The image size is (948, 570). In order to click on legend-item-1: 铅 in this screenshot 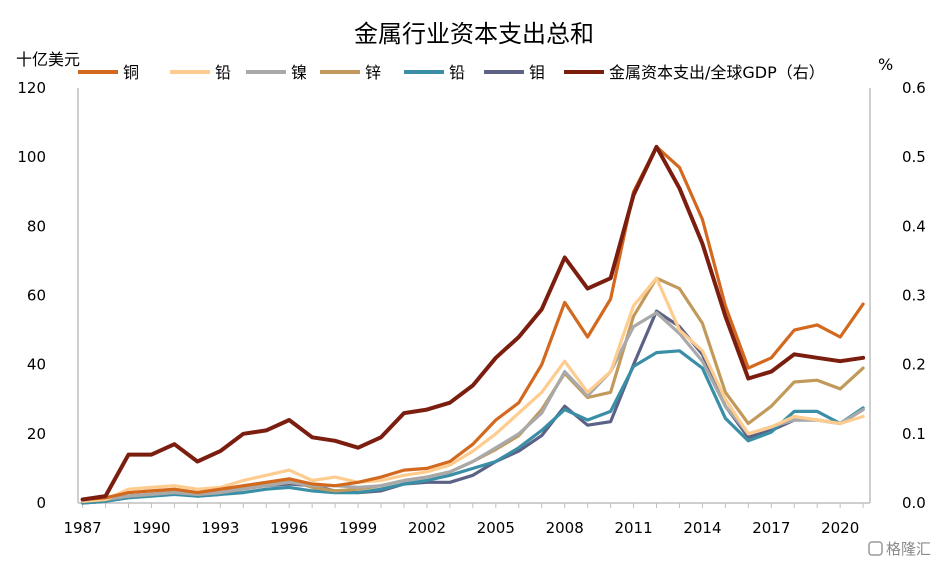, I will do `click(200, 72)`.